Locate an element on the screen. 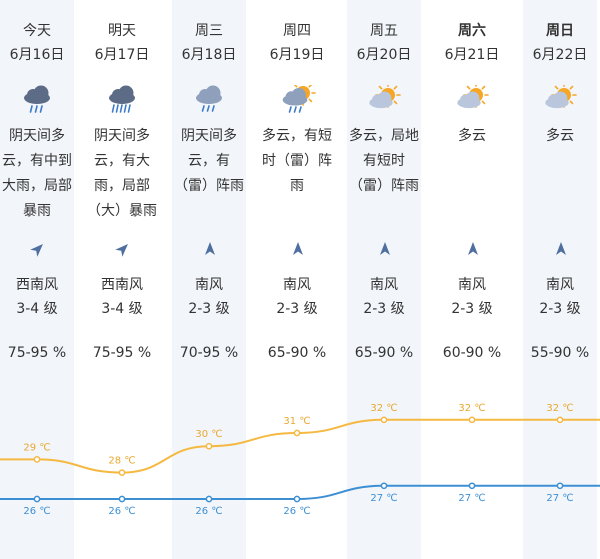 This screenshot has height=559, width=600. day-date: 6月22日 is located at coordinates (560, 55).